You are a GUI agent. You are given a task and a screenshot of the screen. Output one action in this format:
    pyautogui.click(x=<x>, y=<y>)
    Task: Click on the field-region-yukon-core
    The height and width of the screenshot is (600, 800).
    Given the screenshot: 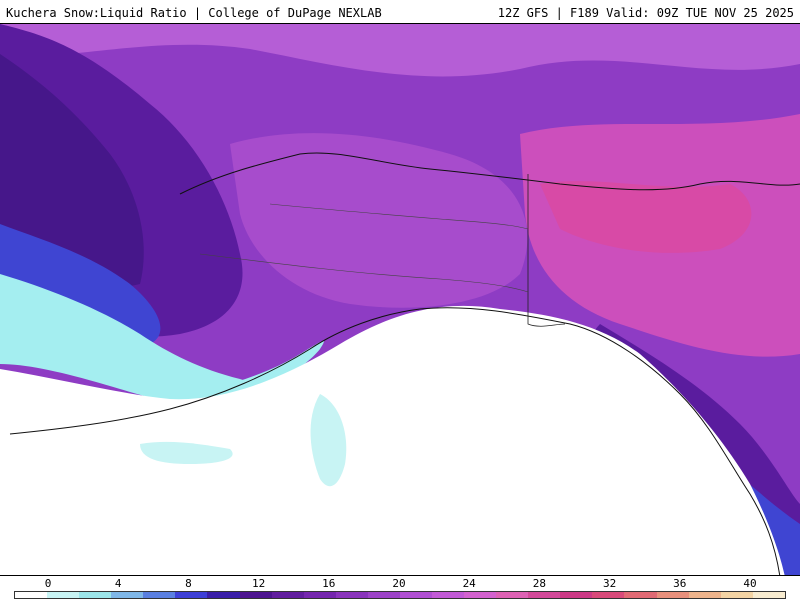 What is the action you would take?
    pyautogui.click(x=646, y=217)
    